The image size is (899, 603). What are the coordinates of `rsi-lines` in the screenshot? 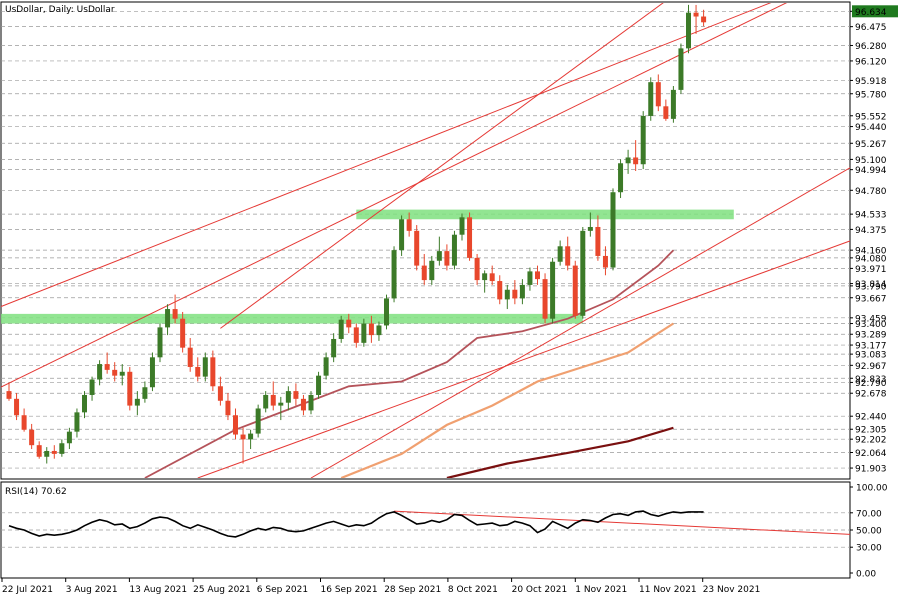 It's located at (429, 524).